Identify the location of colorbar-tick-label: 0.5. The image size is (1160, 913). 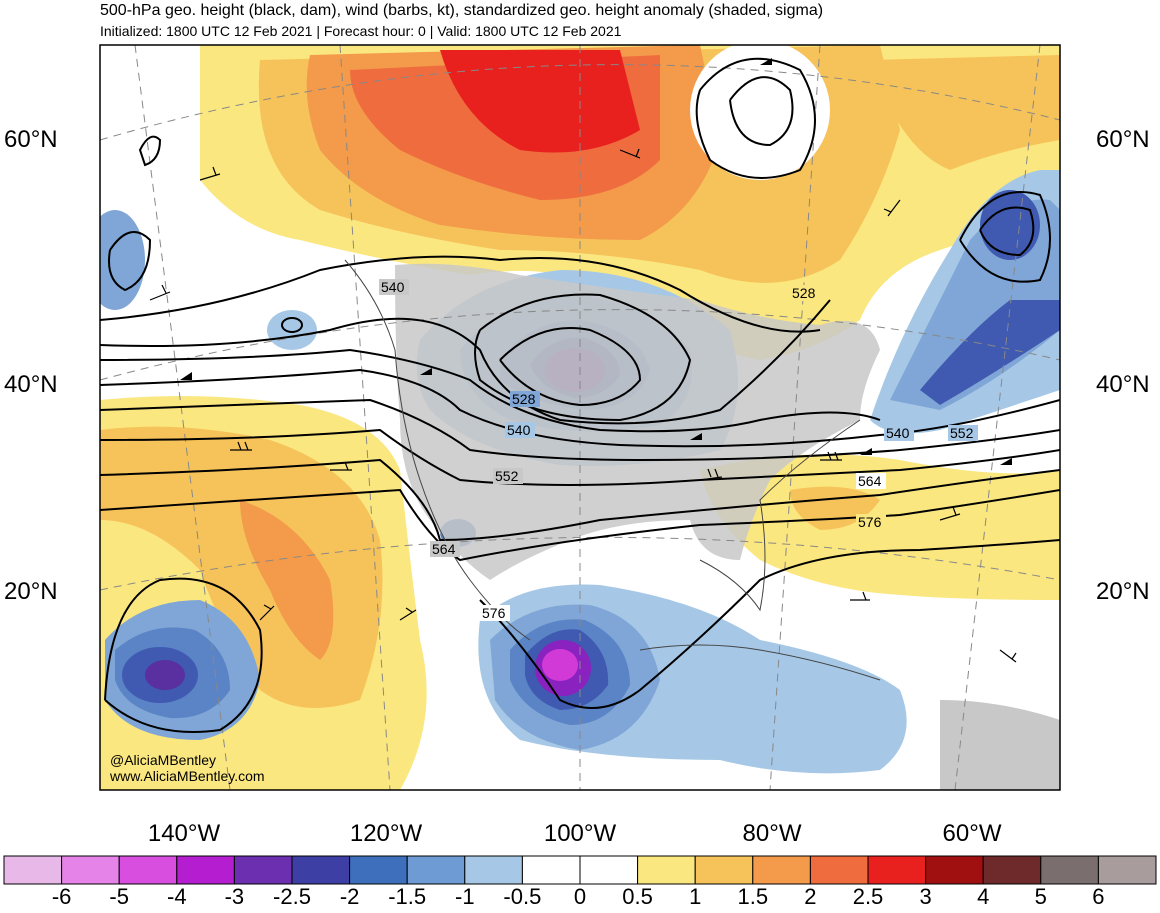
(637, 896).